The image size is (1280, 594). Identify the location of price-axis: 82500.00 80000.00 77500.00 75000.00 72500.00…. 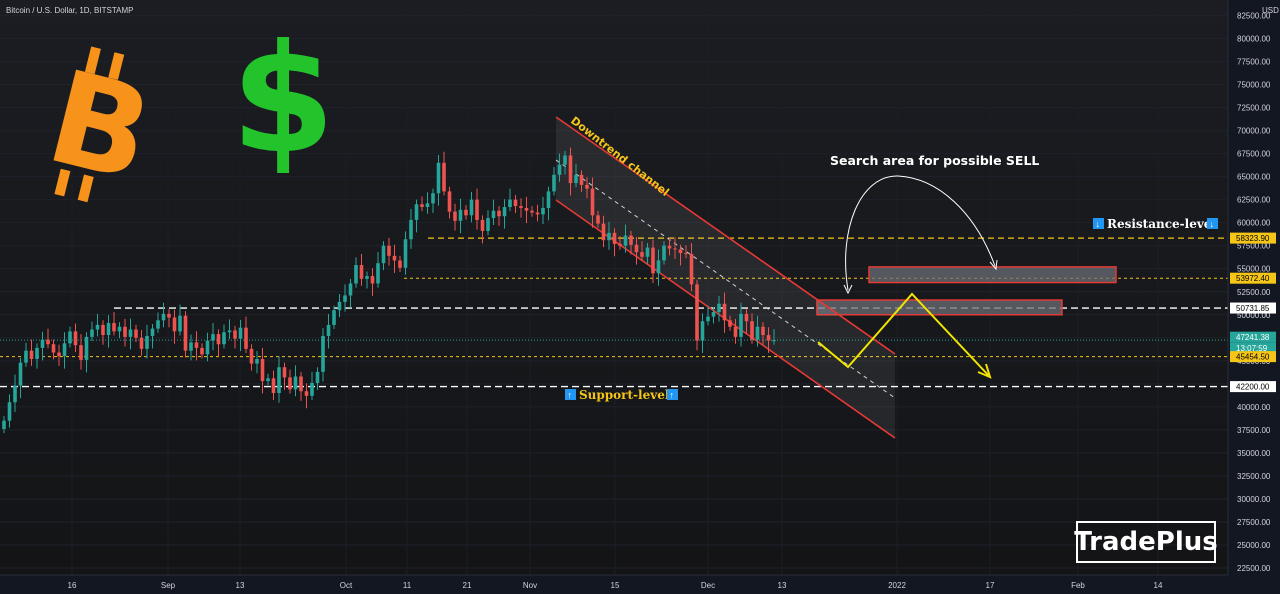
(1254, 292).